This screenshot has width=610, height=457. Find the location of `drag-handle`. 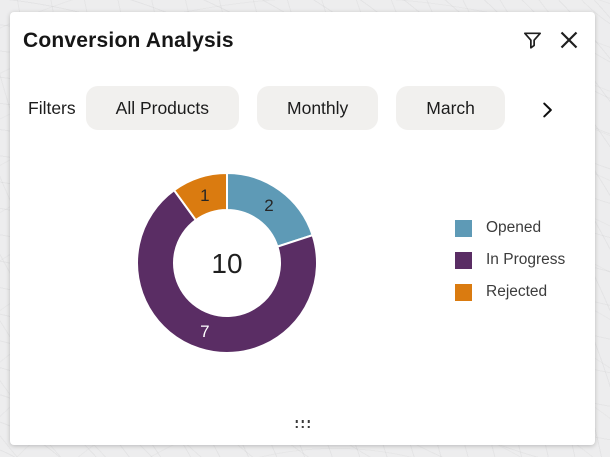

drag-handle is located at coordinates (302, 424).